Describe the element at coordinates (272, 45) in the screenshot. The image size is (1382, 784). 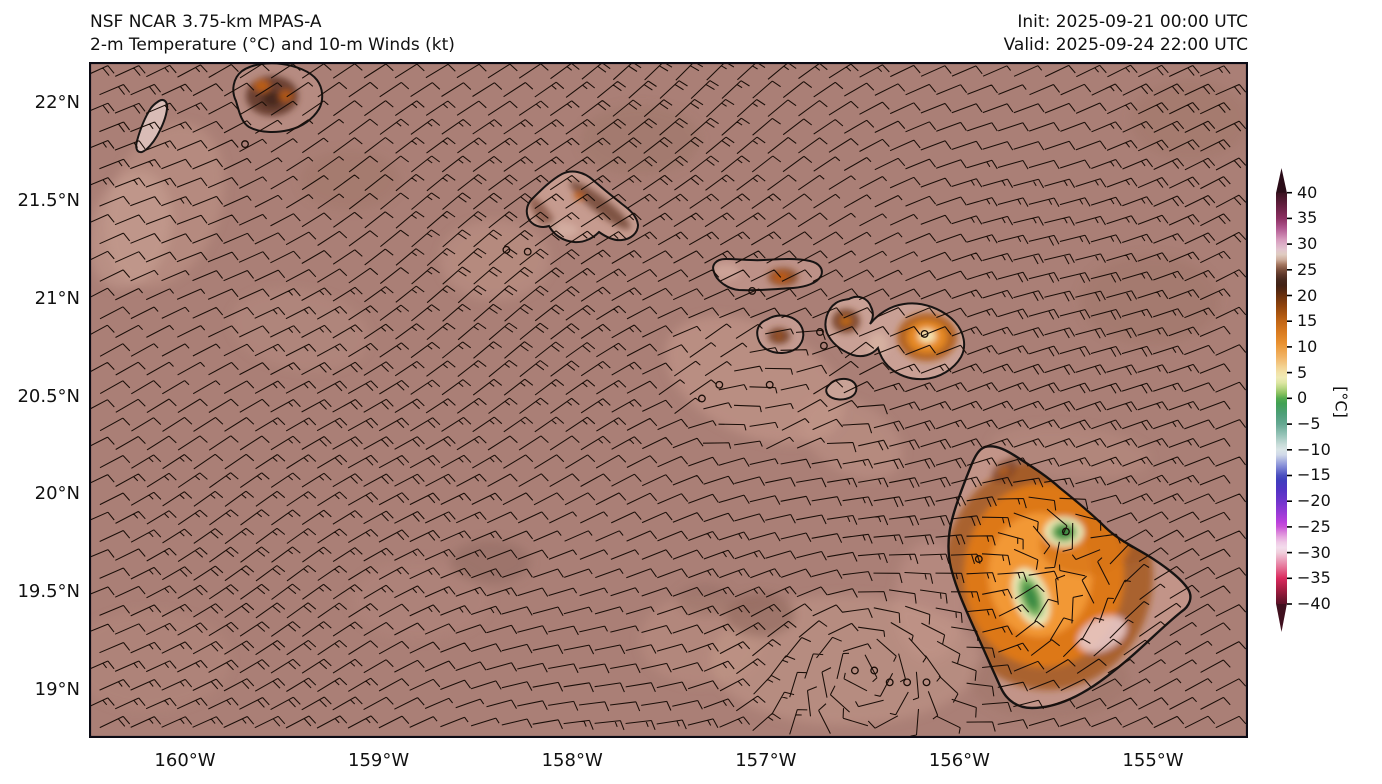
I see `plot-title-fields: 2-m Temperature (°C) and 10-m Winds (kt)` at that location.